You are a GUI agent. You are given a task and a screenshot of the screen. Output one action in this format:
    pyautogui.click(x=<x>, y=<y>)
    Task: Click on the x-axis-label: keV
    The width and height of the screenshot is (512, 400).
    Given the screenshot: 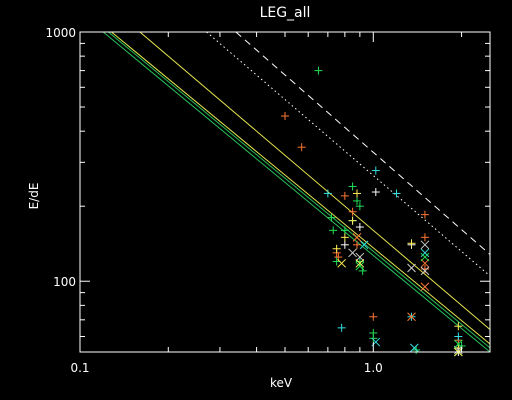 What is the action you would take?
    pyautogui.click(x=281, y=383)
    